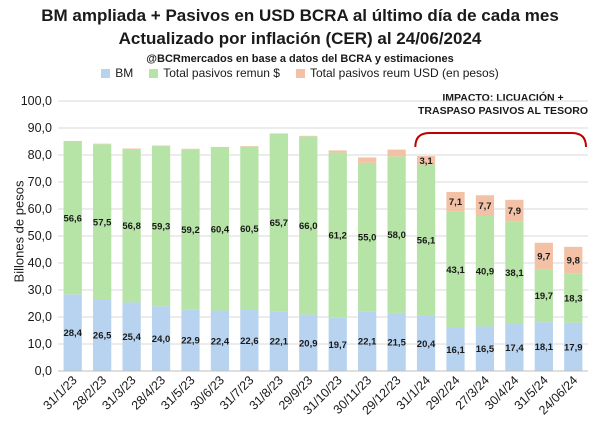 This screenshot has height=435, width=600. I want to click on y-tick-label: 70,0, so click(40, 182).